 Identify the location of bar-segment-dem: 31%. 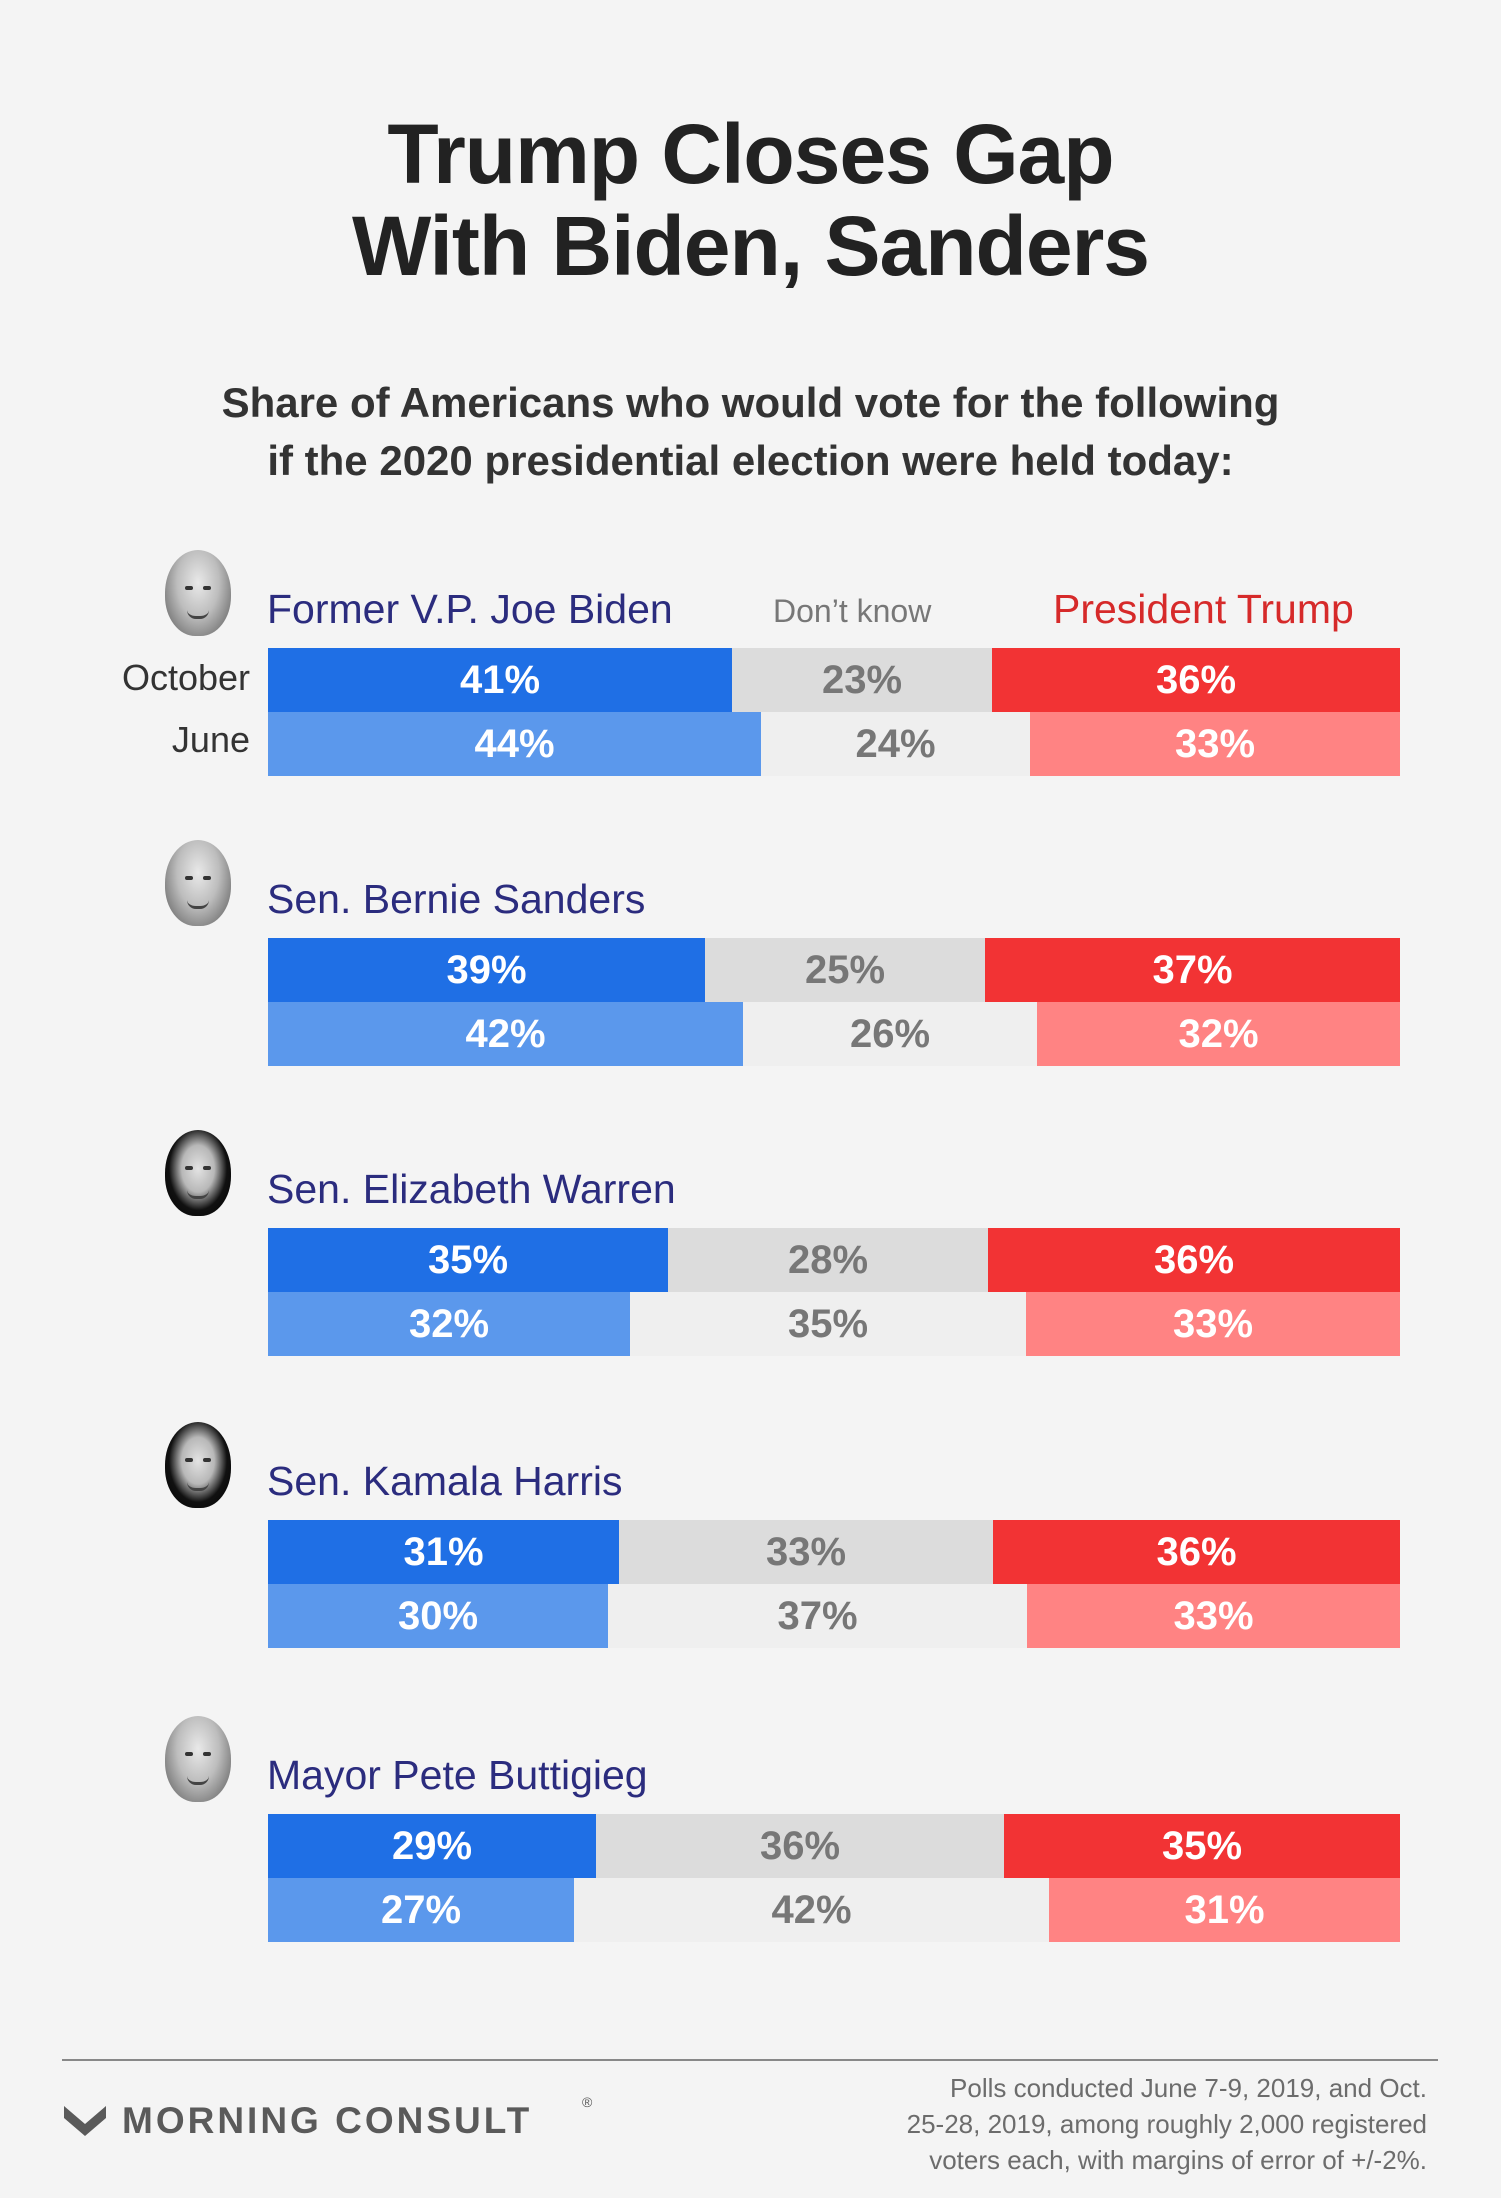
(443, 1552).